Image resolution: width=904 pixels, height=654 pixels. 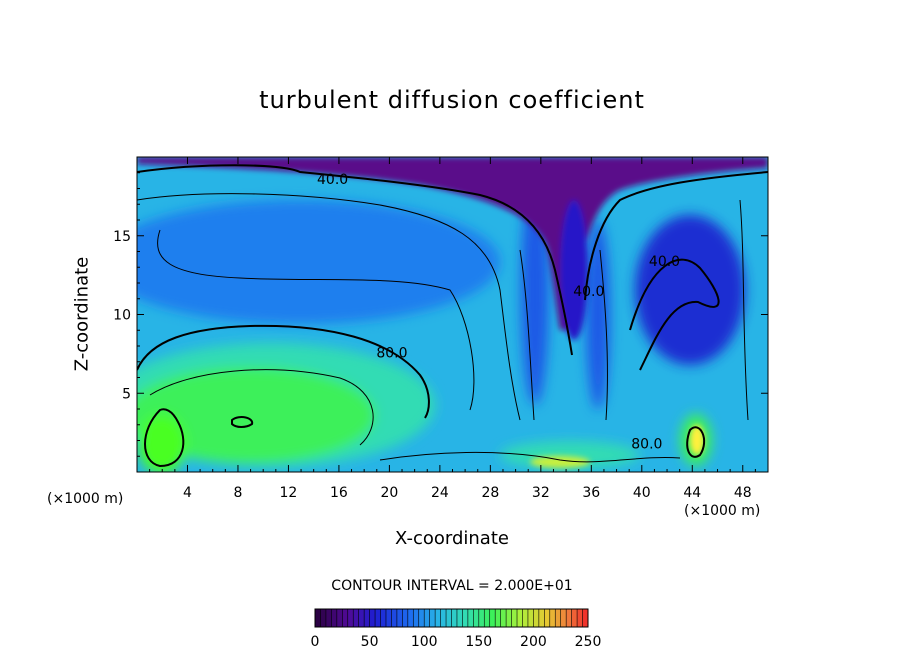 What do you see at coordinates (642, 493) in the screenshot?
I see `x-tick-label: 40` at bounding box center [642, 493].